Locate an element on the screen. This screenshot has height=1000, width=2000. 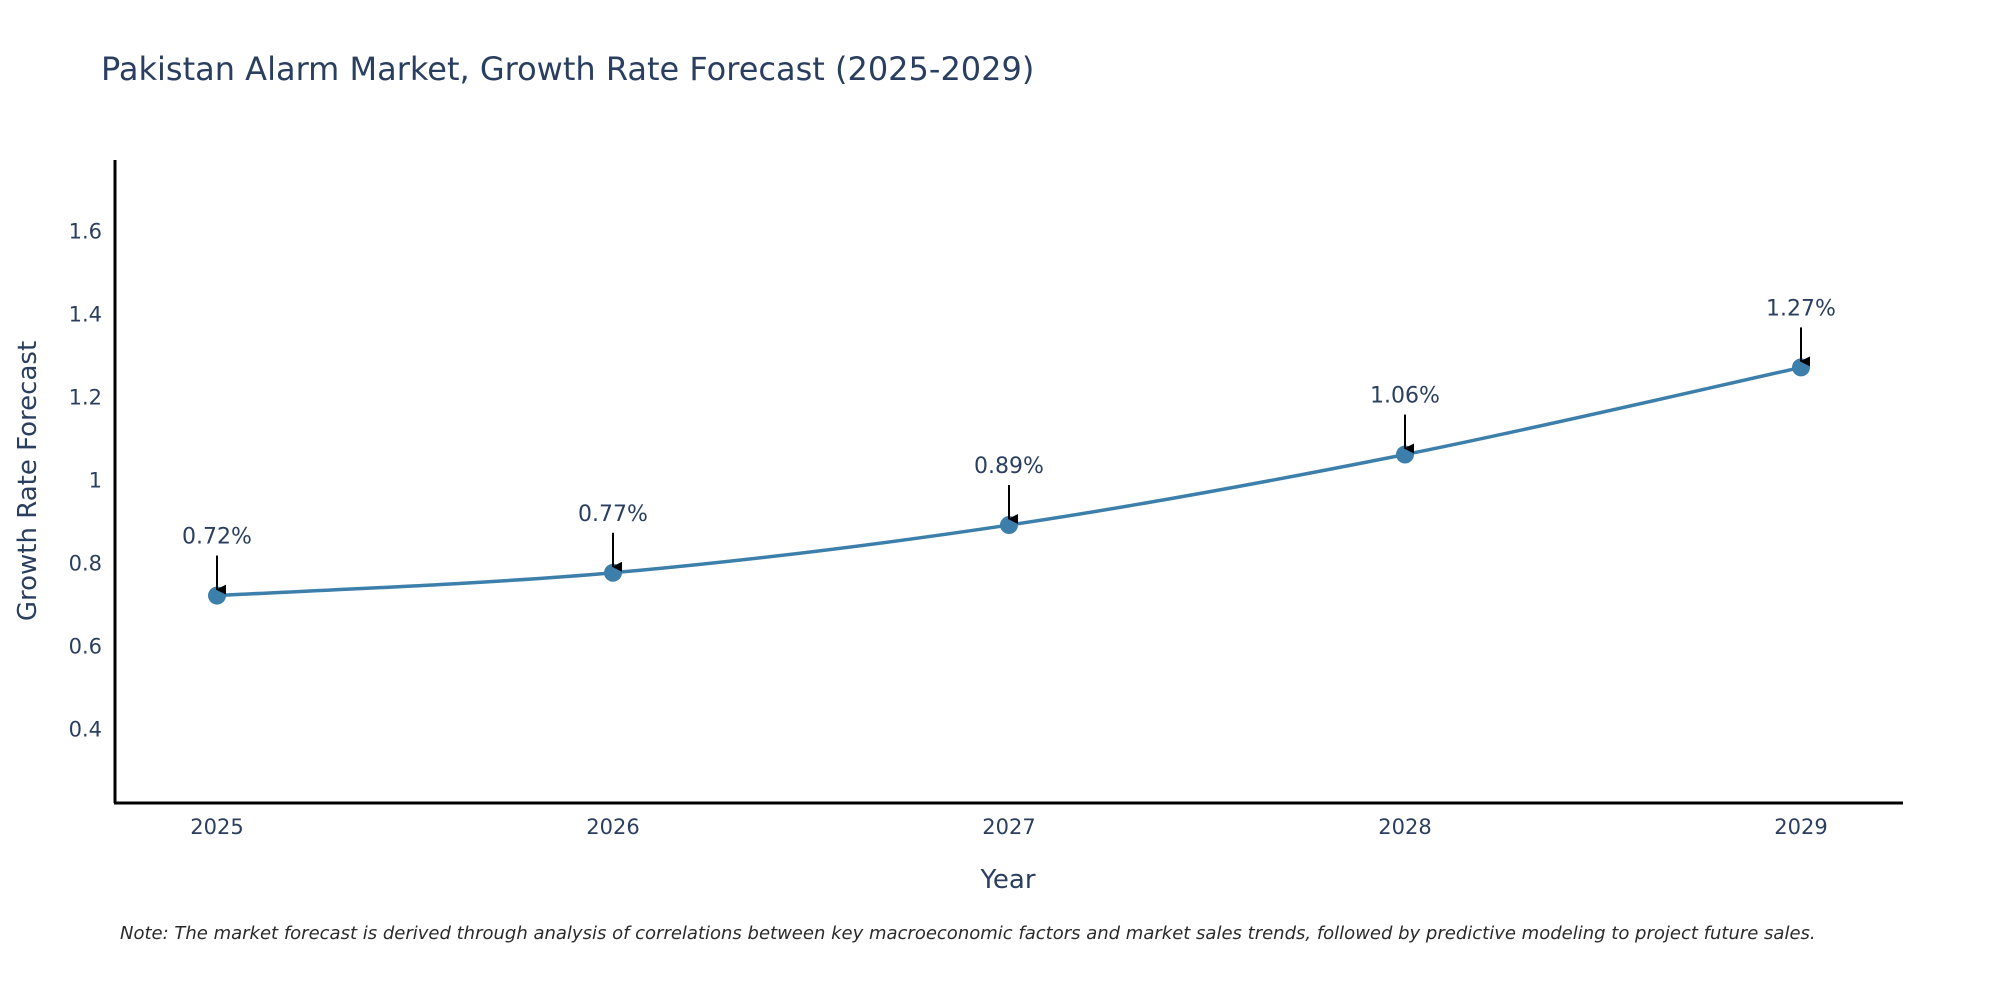
x-tick-label: 2027 is located at coordinates (1008, 827).